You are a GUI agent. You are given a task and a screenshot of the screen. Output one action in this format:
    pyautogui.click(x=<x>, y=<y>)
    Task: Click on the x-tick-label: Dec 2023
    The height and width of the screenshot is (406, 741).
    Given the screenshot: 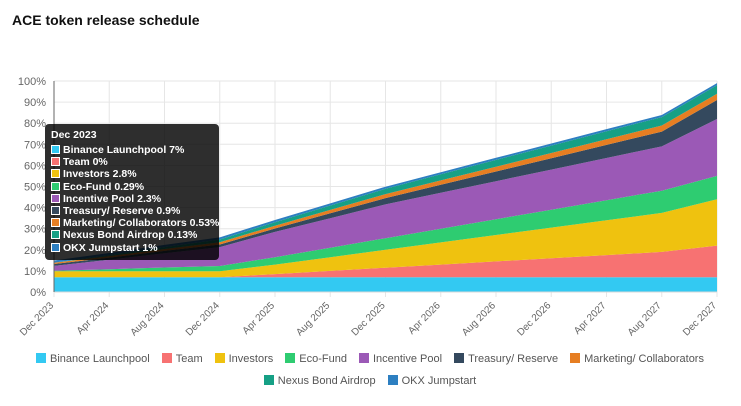 What is the action you would take?
    pyautogui.click(x=37, y=319)
    